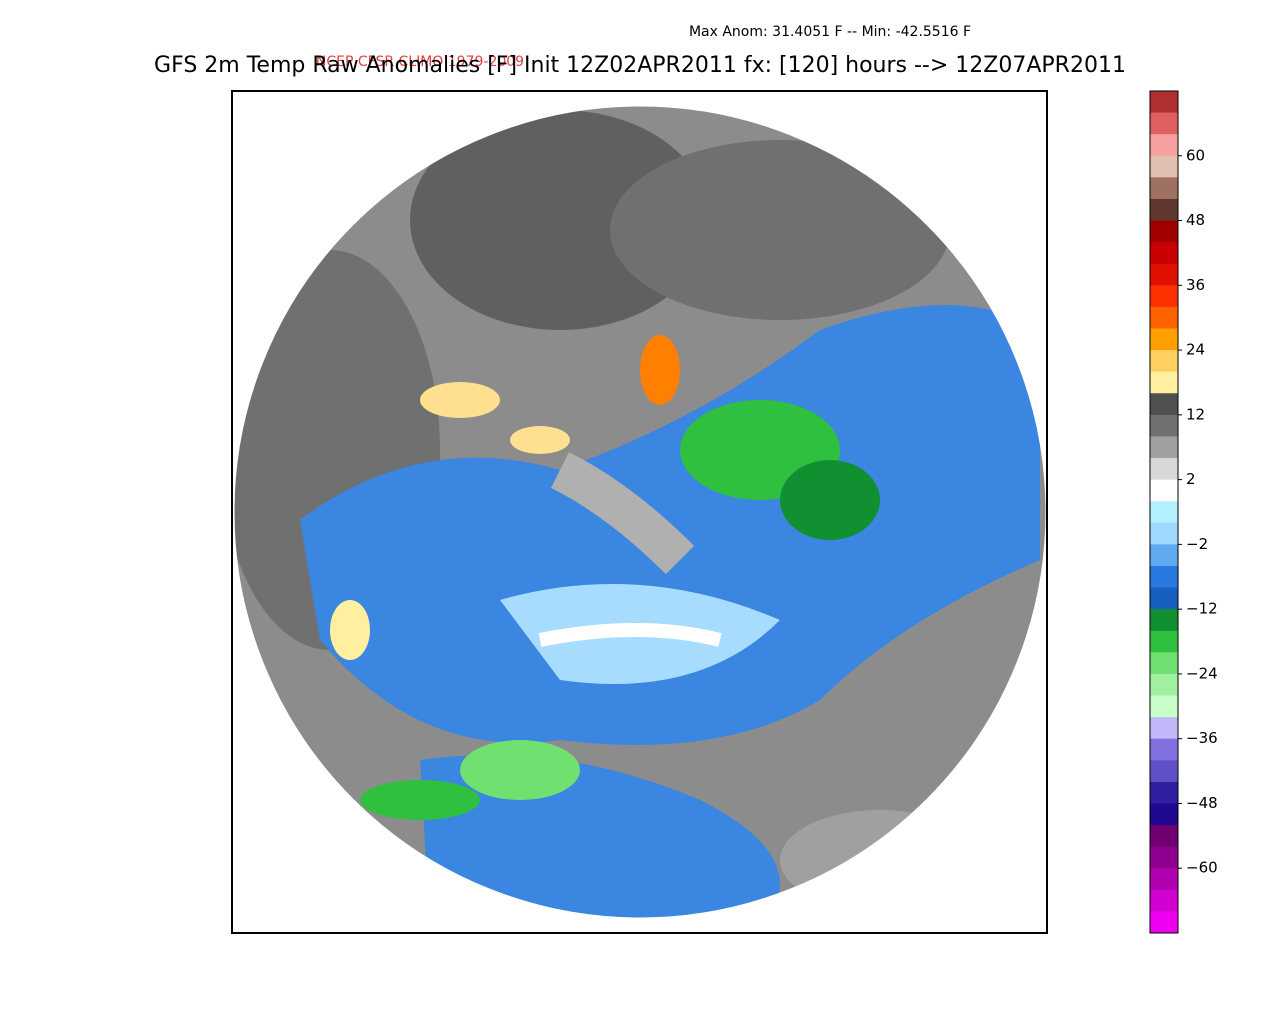 The image size is (1280, 1024). I want to click on colorbar-label: −48, so click(1202, 803).